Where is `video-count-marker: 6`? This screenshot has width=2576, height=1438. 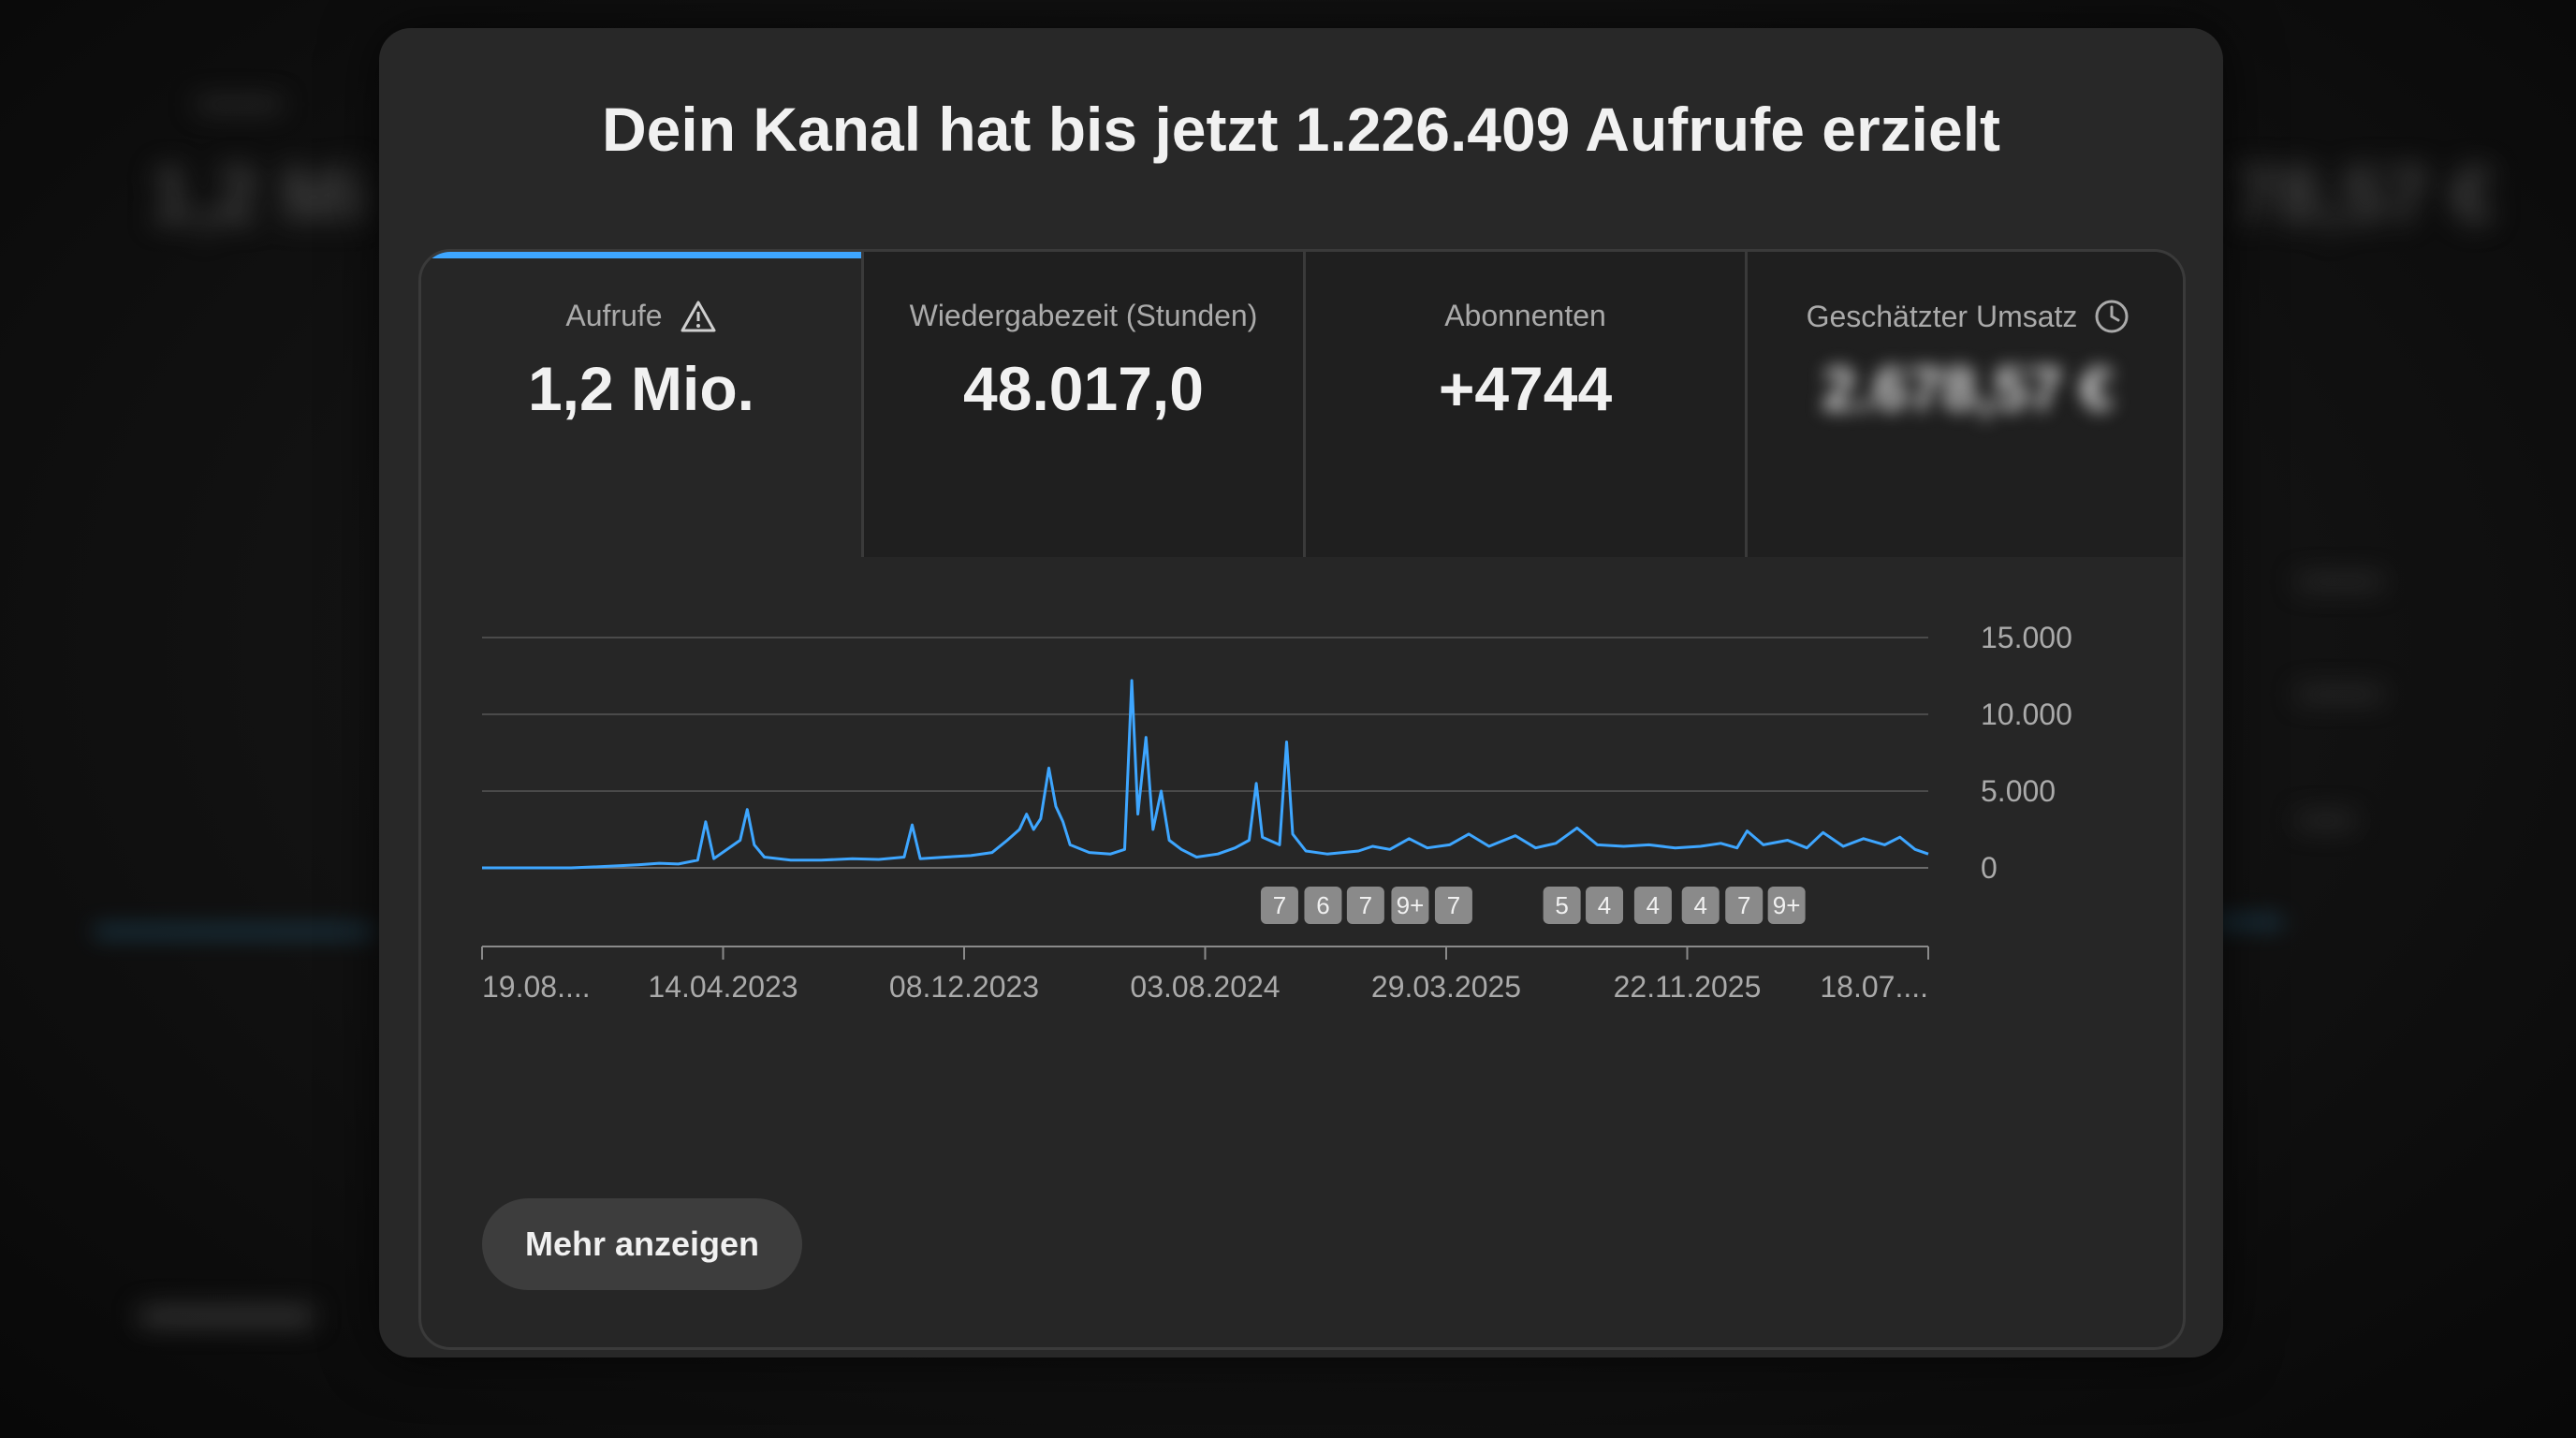
video-count-marker: 6 is located at coordinates (1323, 905).